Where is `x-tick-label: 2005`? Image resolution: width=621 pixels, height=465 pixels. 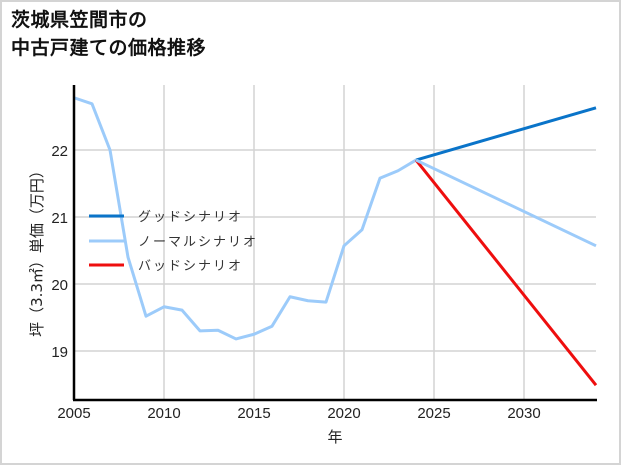
x-tick-label: 2005 is located at coordinates (73, 413).